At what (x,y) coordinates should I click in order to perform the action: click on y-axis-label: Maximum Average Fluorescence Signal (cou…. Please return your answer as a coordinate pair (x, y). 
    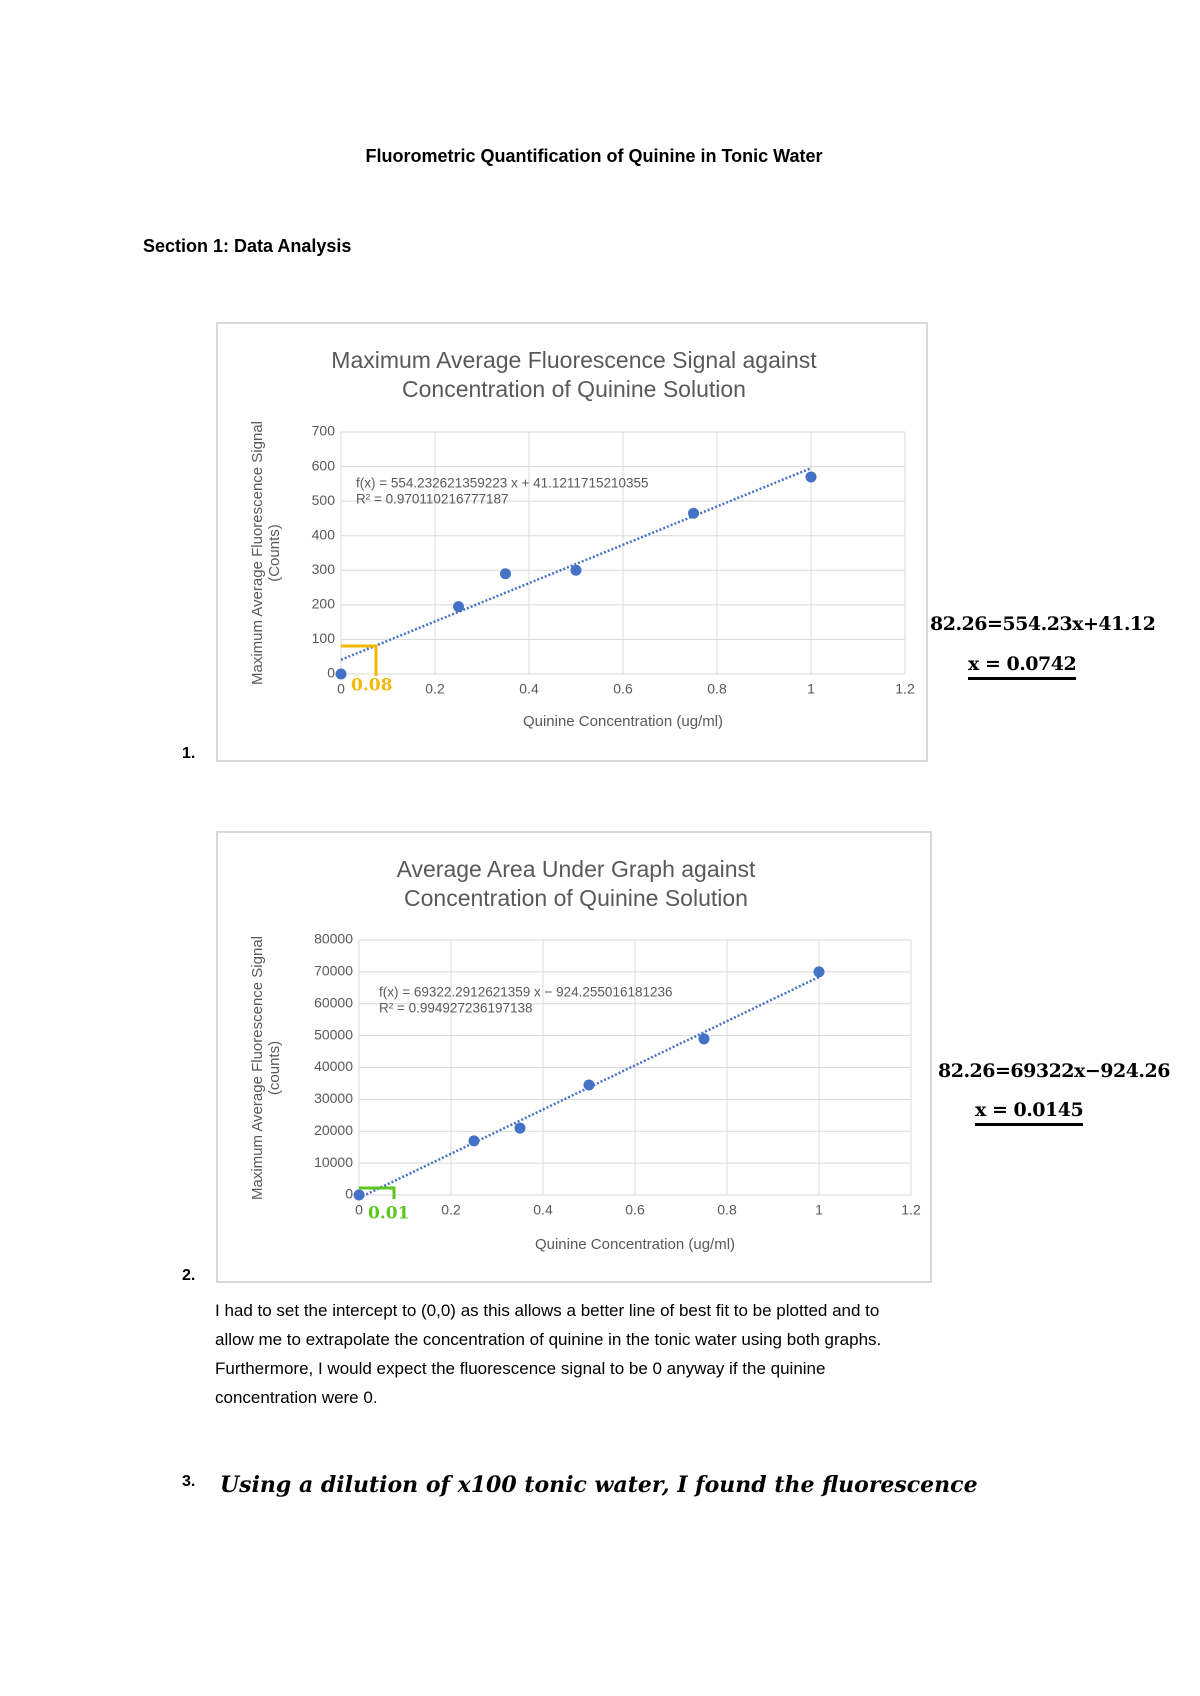
    Looking at the image, I should click on (266, 1067).